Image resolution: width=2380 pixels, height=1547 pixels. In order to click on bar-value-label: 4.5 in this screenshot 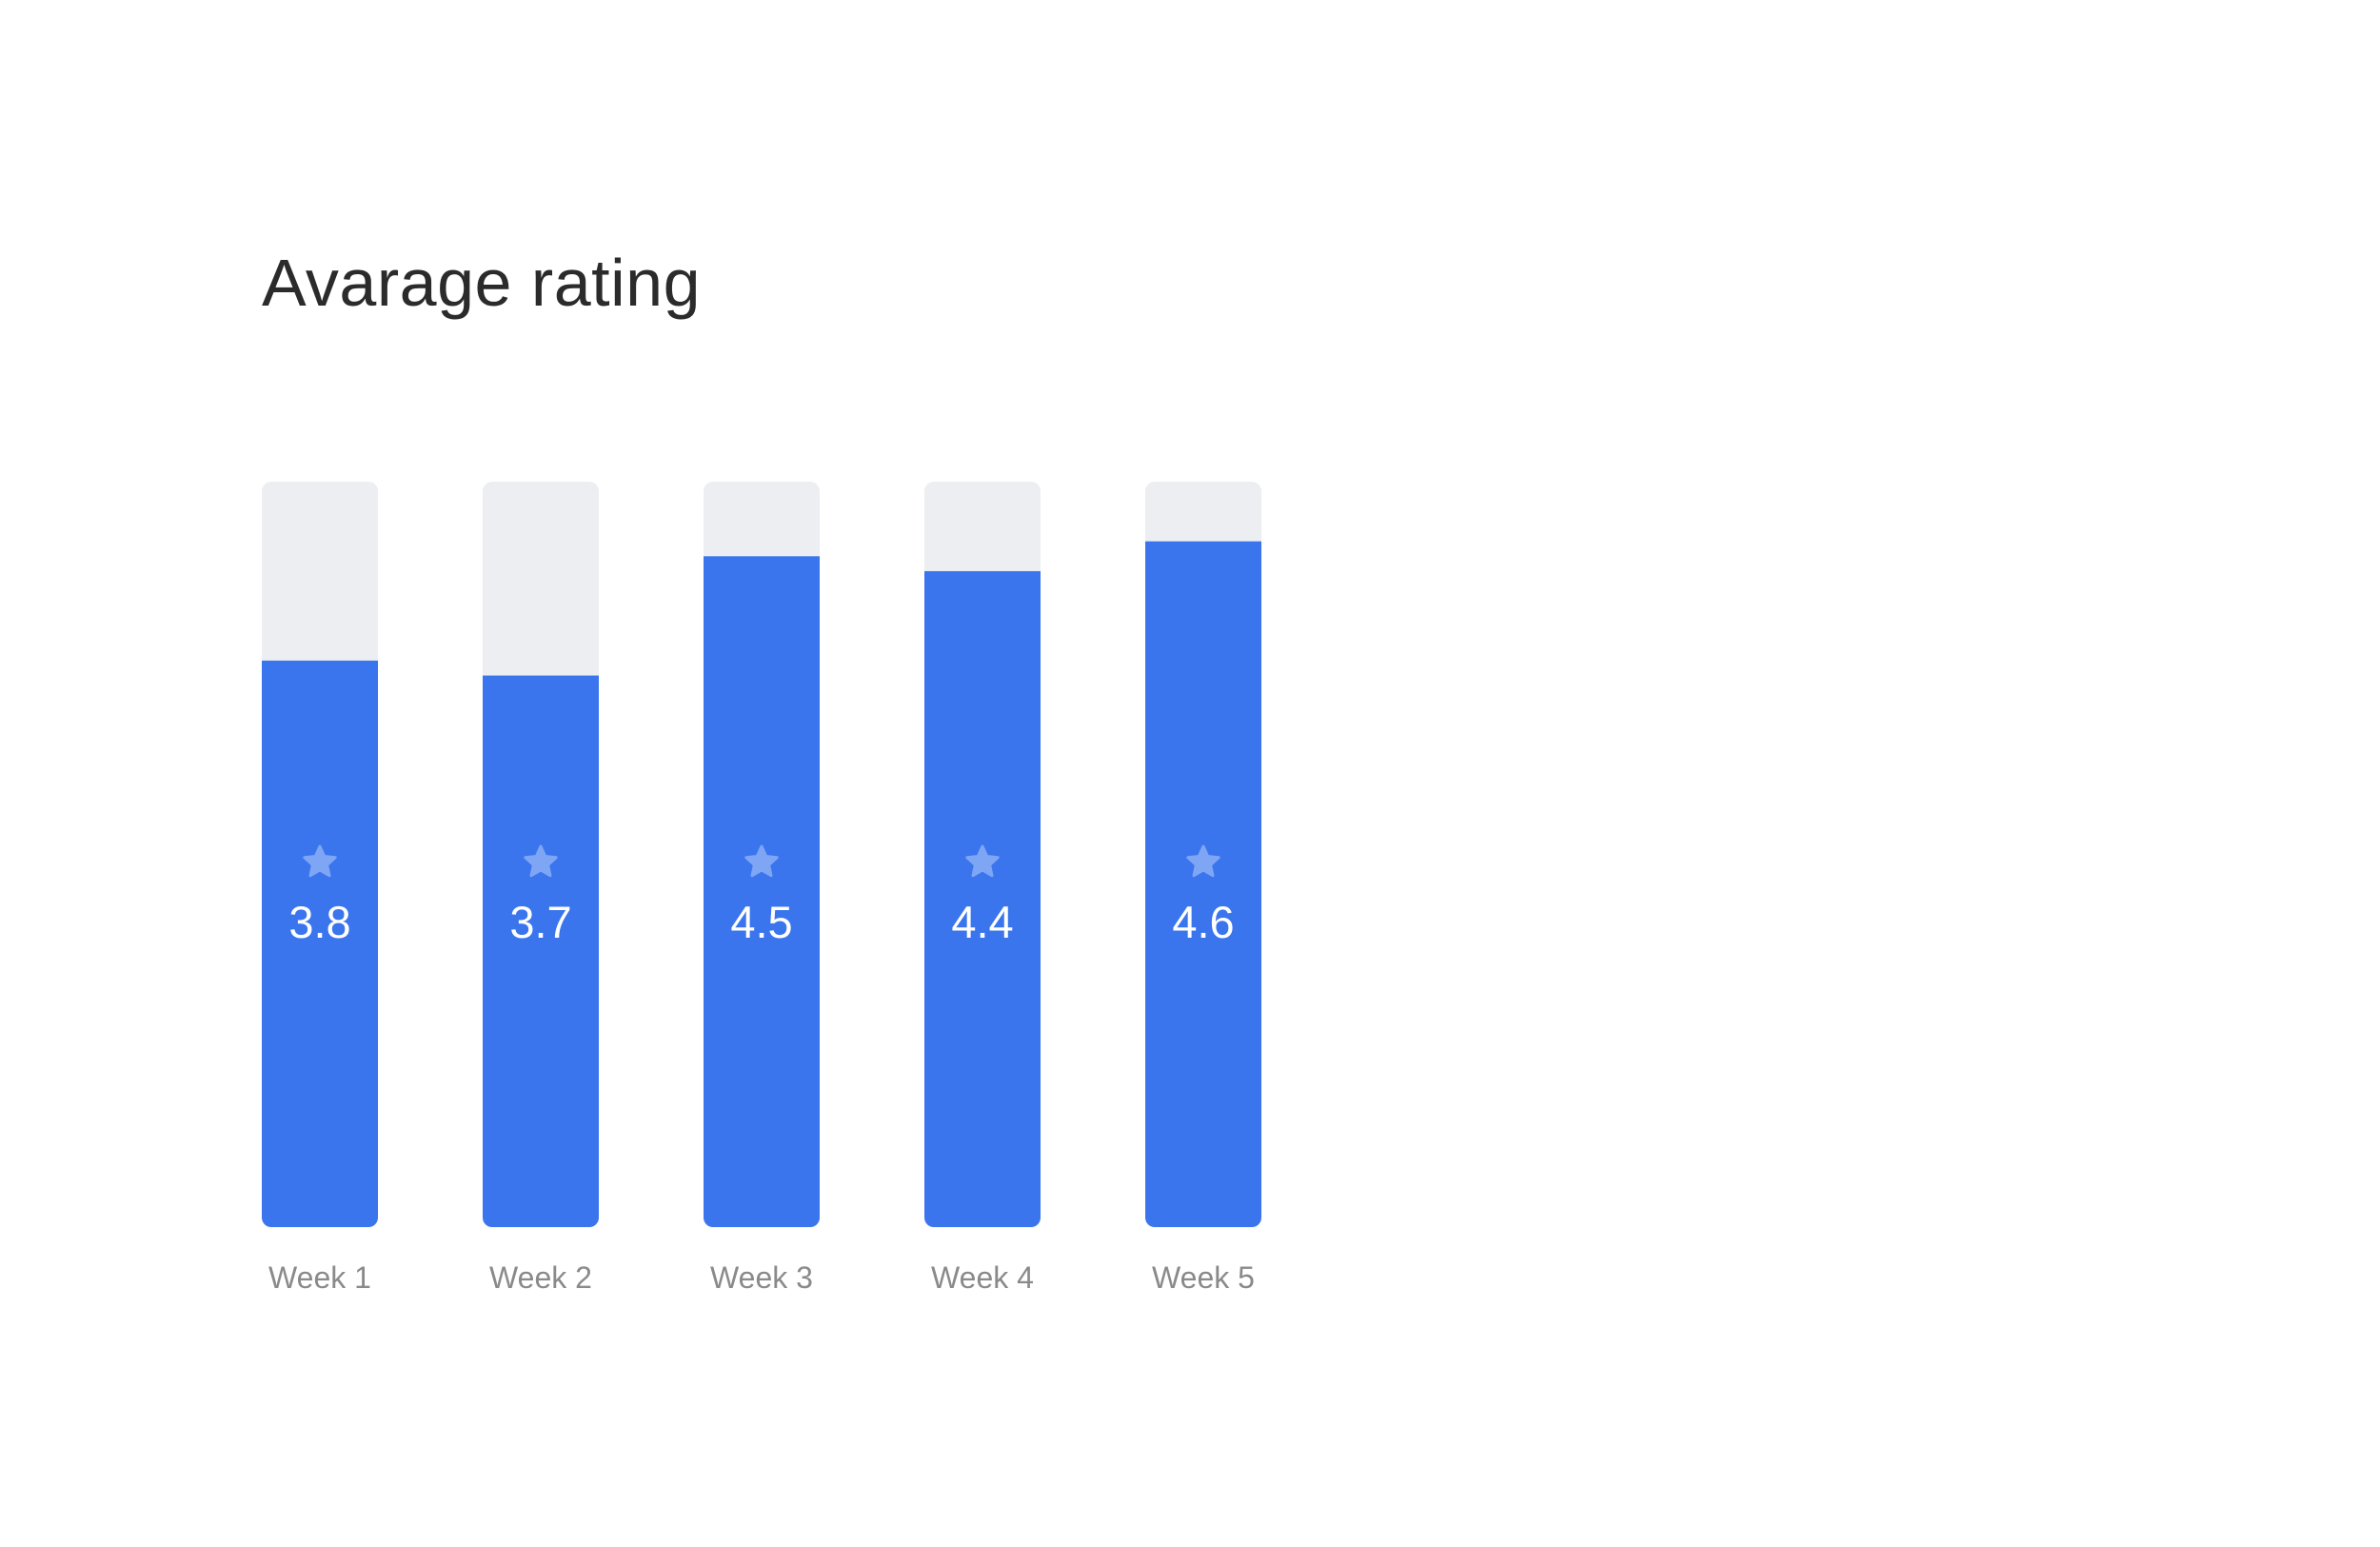, I will do `click(761, 922)`.